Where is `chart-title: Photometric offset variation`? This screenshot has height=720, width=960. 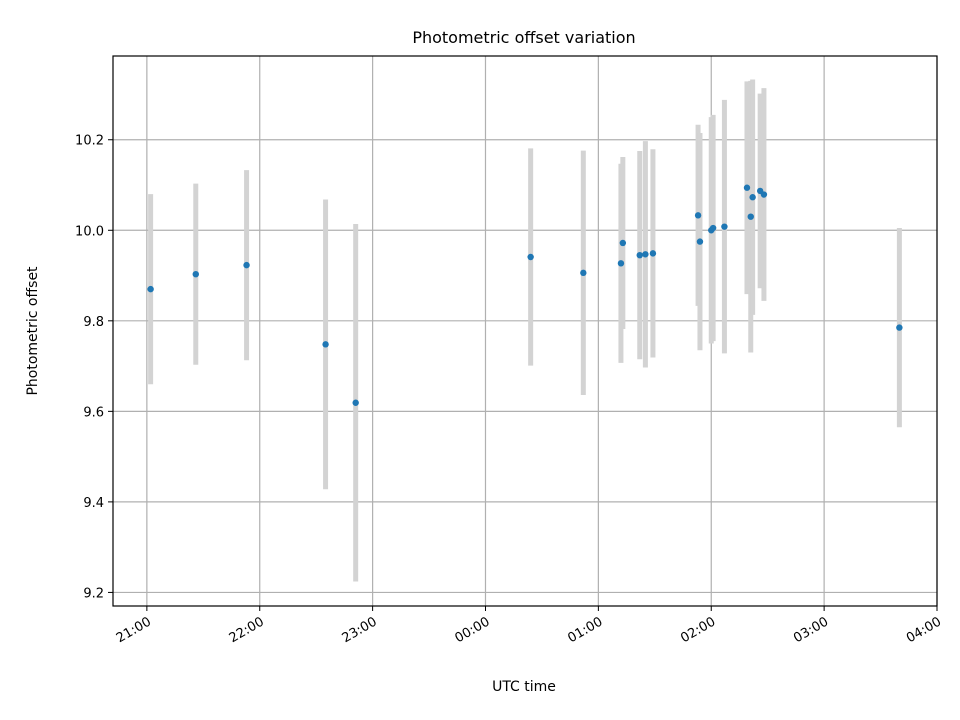 chart-title: Photometric offset variation is located at coordinates (523, 37).